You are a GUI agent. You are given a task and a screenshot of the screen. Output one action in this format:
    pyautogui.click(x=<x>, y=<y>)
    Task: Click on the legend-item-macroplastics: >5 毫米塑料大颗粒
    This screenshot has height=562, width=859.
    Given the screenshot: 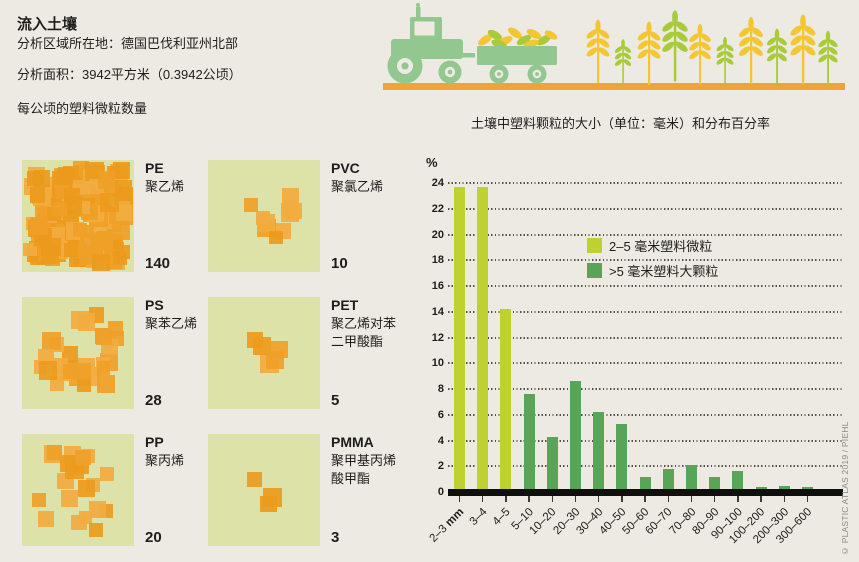 What is the action you would take?
    pyautogui.click(x=652, y=270)
    